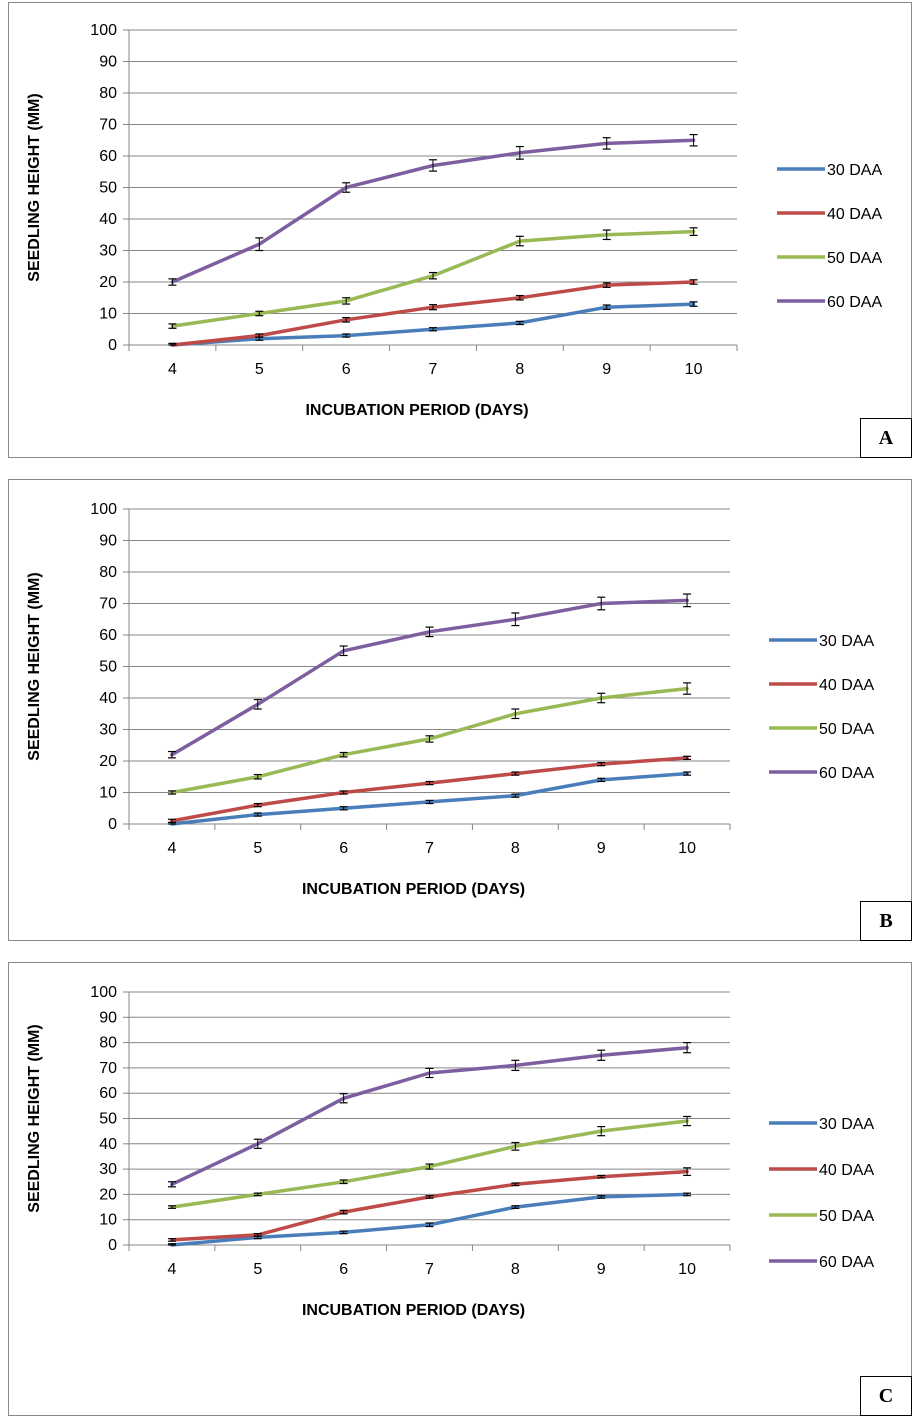 Image resolution: width=914 pixels, height=1418 pixels. I want to click on panel-label-a: A, so click(886, 438).